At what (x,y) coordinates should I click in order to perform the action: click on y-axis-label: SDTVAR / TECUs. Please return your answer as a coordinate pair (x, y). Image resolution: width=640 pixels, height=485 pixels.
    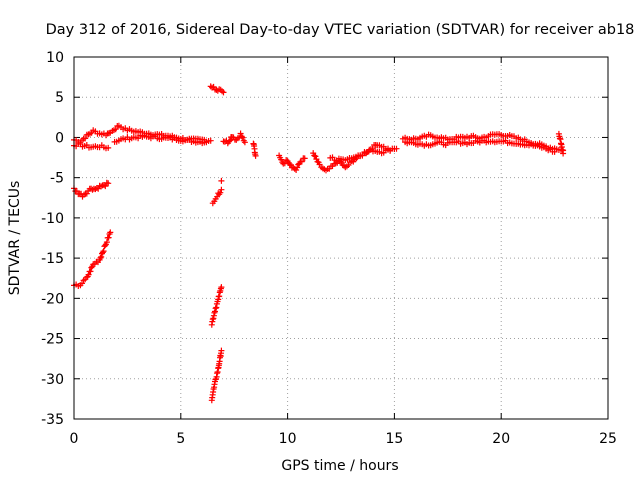
    Looking at the image, I should click on (15, 238).